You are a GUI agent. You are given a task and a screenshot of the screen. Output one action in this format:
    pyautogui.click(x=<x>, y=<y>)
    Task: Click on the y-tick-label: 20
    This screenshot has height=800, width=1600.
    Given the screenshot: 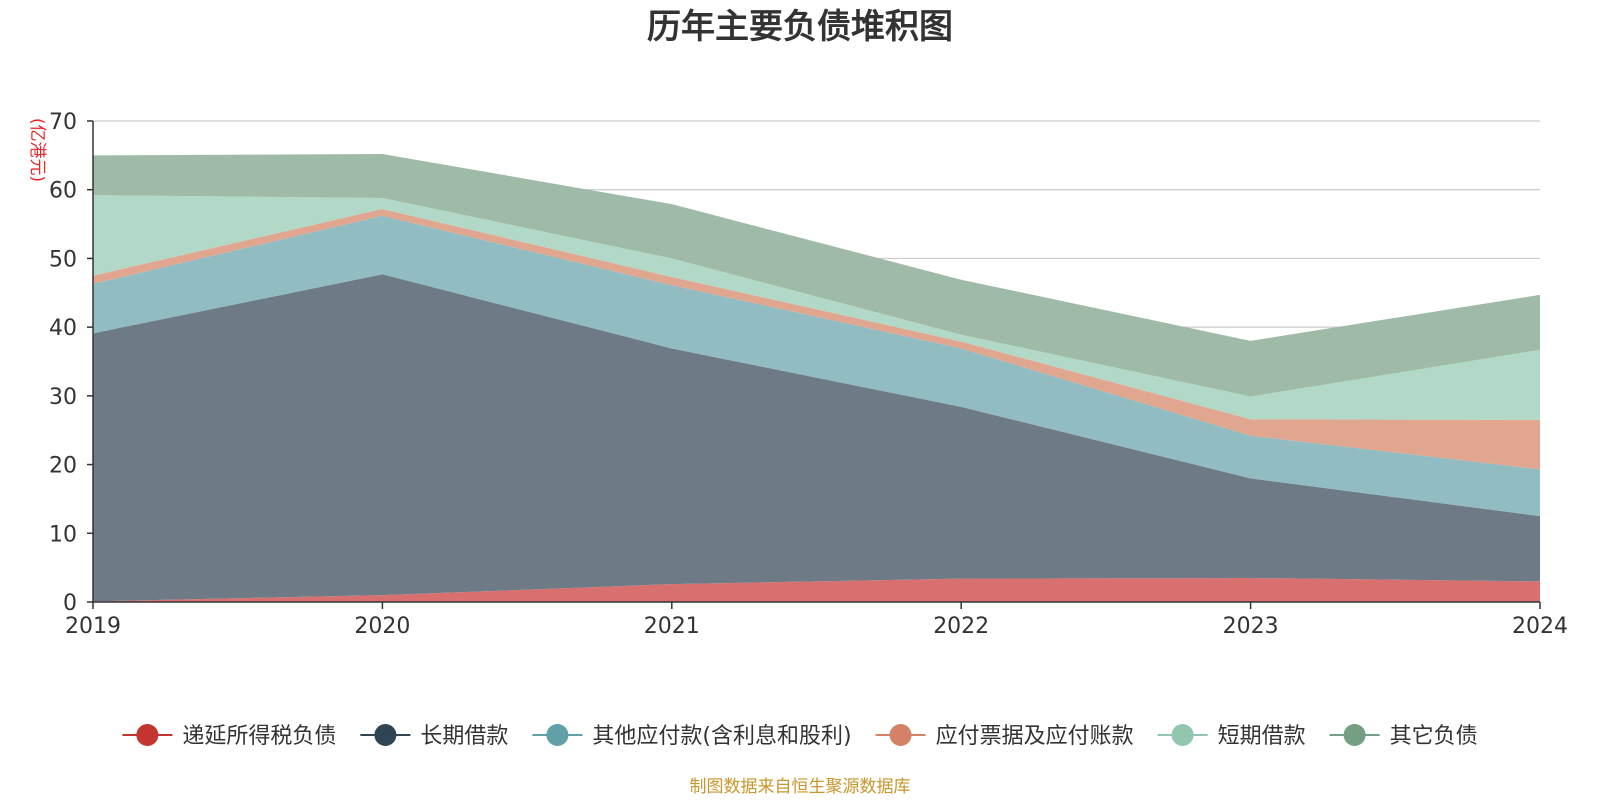 What is the action you would take?
    pyautogui.click(x=63, y=466)
    